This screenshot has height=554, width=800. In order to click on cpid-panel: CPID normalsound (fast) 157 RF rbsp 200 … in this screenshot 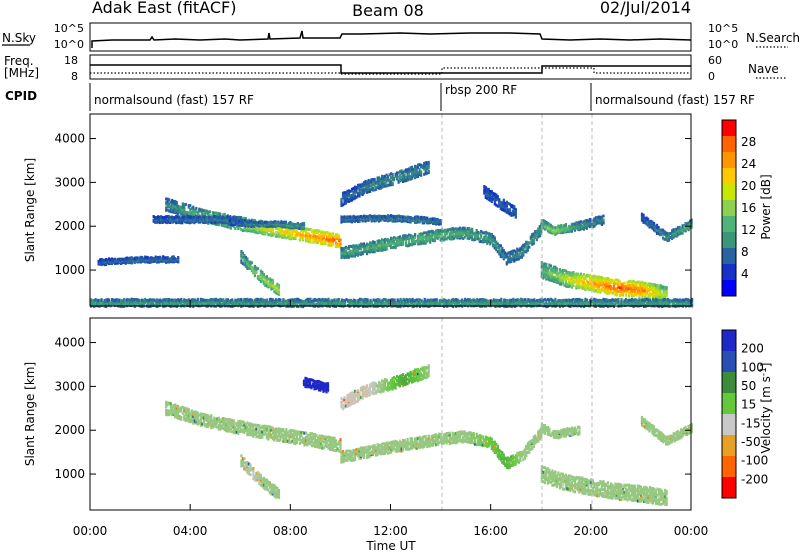, I will do `click(380, 97)`.